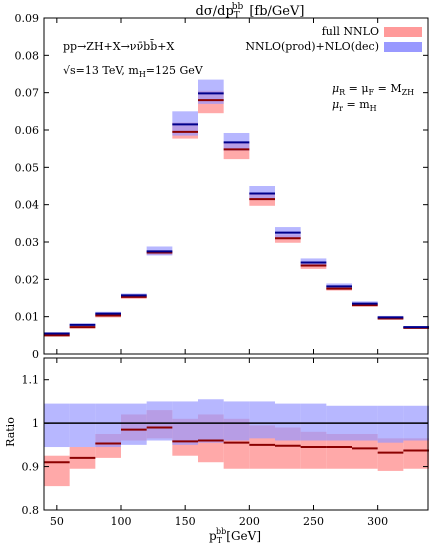 This screenshot has height=546, width=429. What do you see at coordinates (27, 242) in the screenshot?
I see `ytick-label-3: 0.03` at bounding box center [27, 242].